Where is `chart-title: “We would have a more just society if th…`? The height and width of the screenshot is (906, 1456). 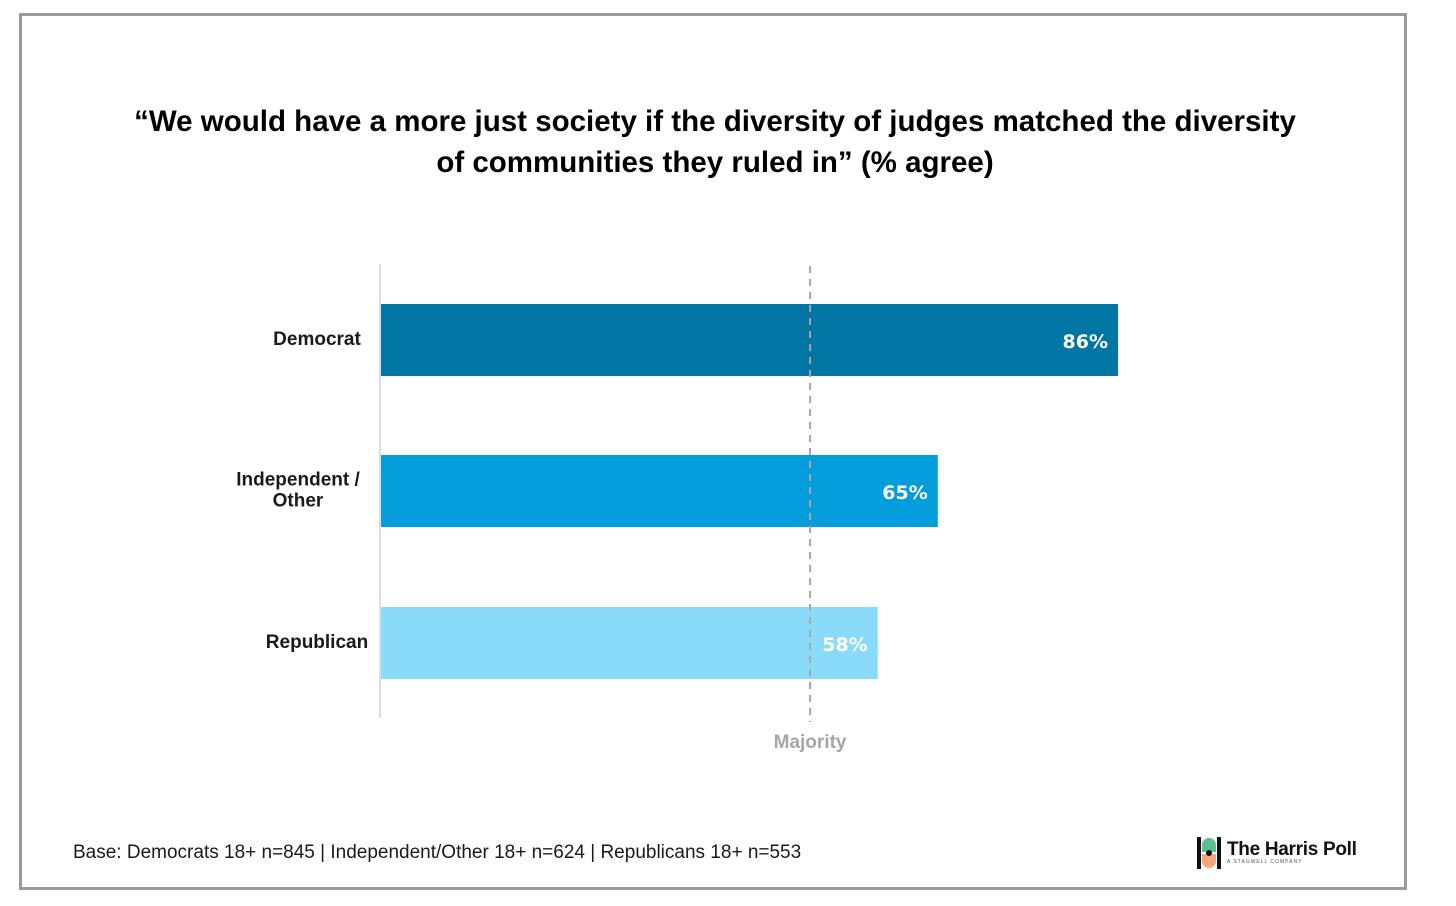 chart-title: “We would have a more just society if th… is located at coordinates (715, 142).